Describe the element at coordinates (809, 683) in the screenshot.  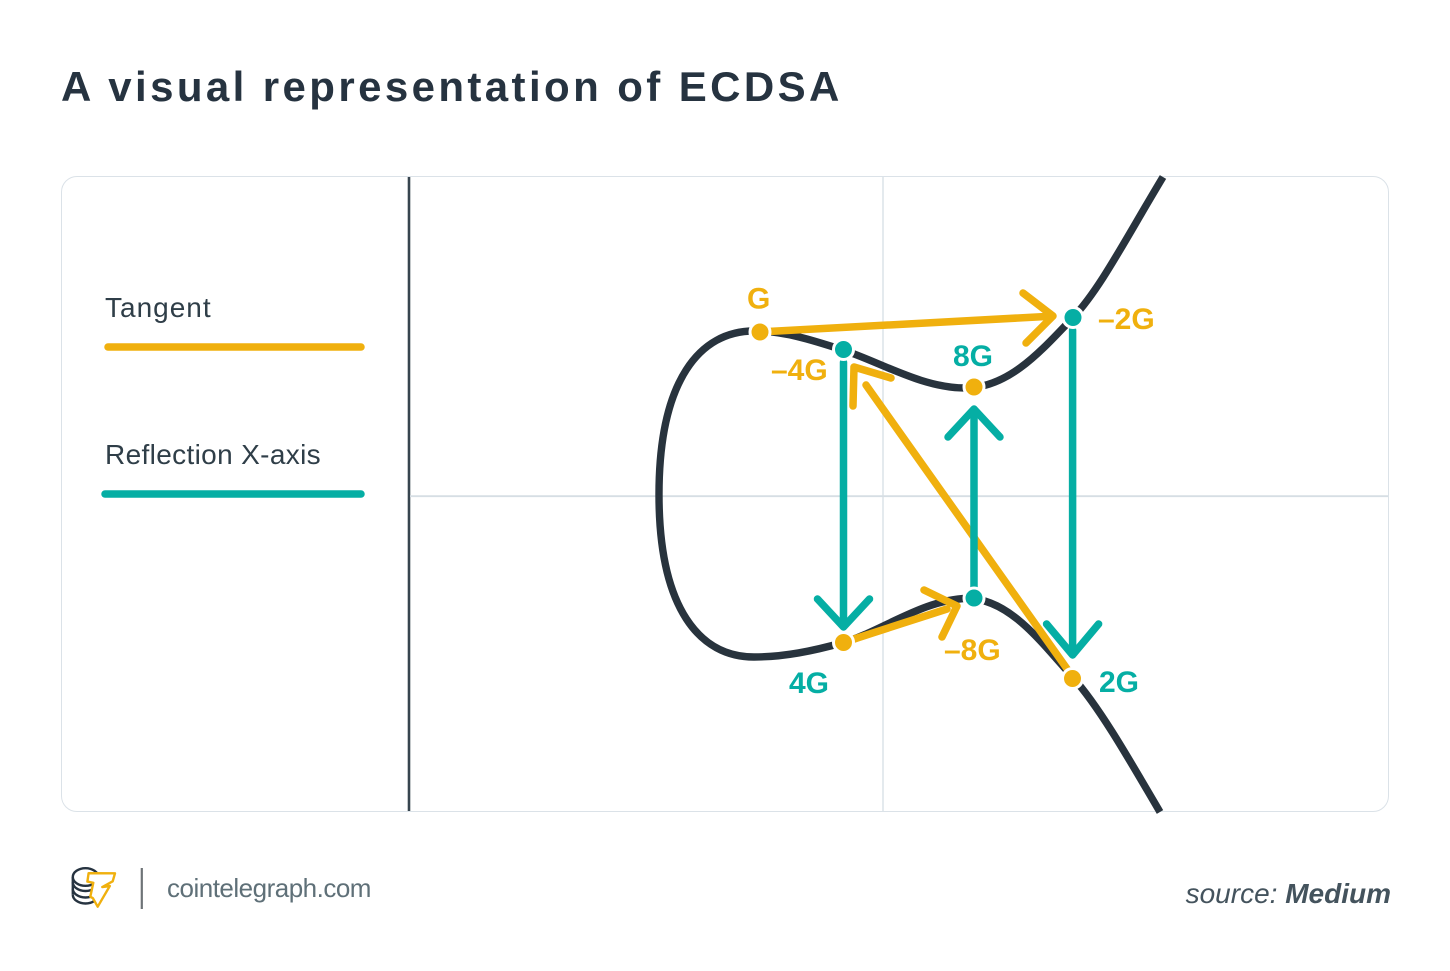
I see `svg-text: 4G` at that location.